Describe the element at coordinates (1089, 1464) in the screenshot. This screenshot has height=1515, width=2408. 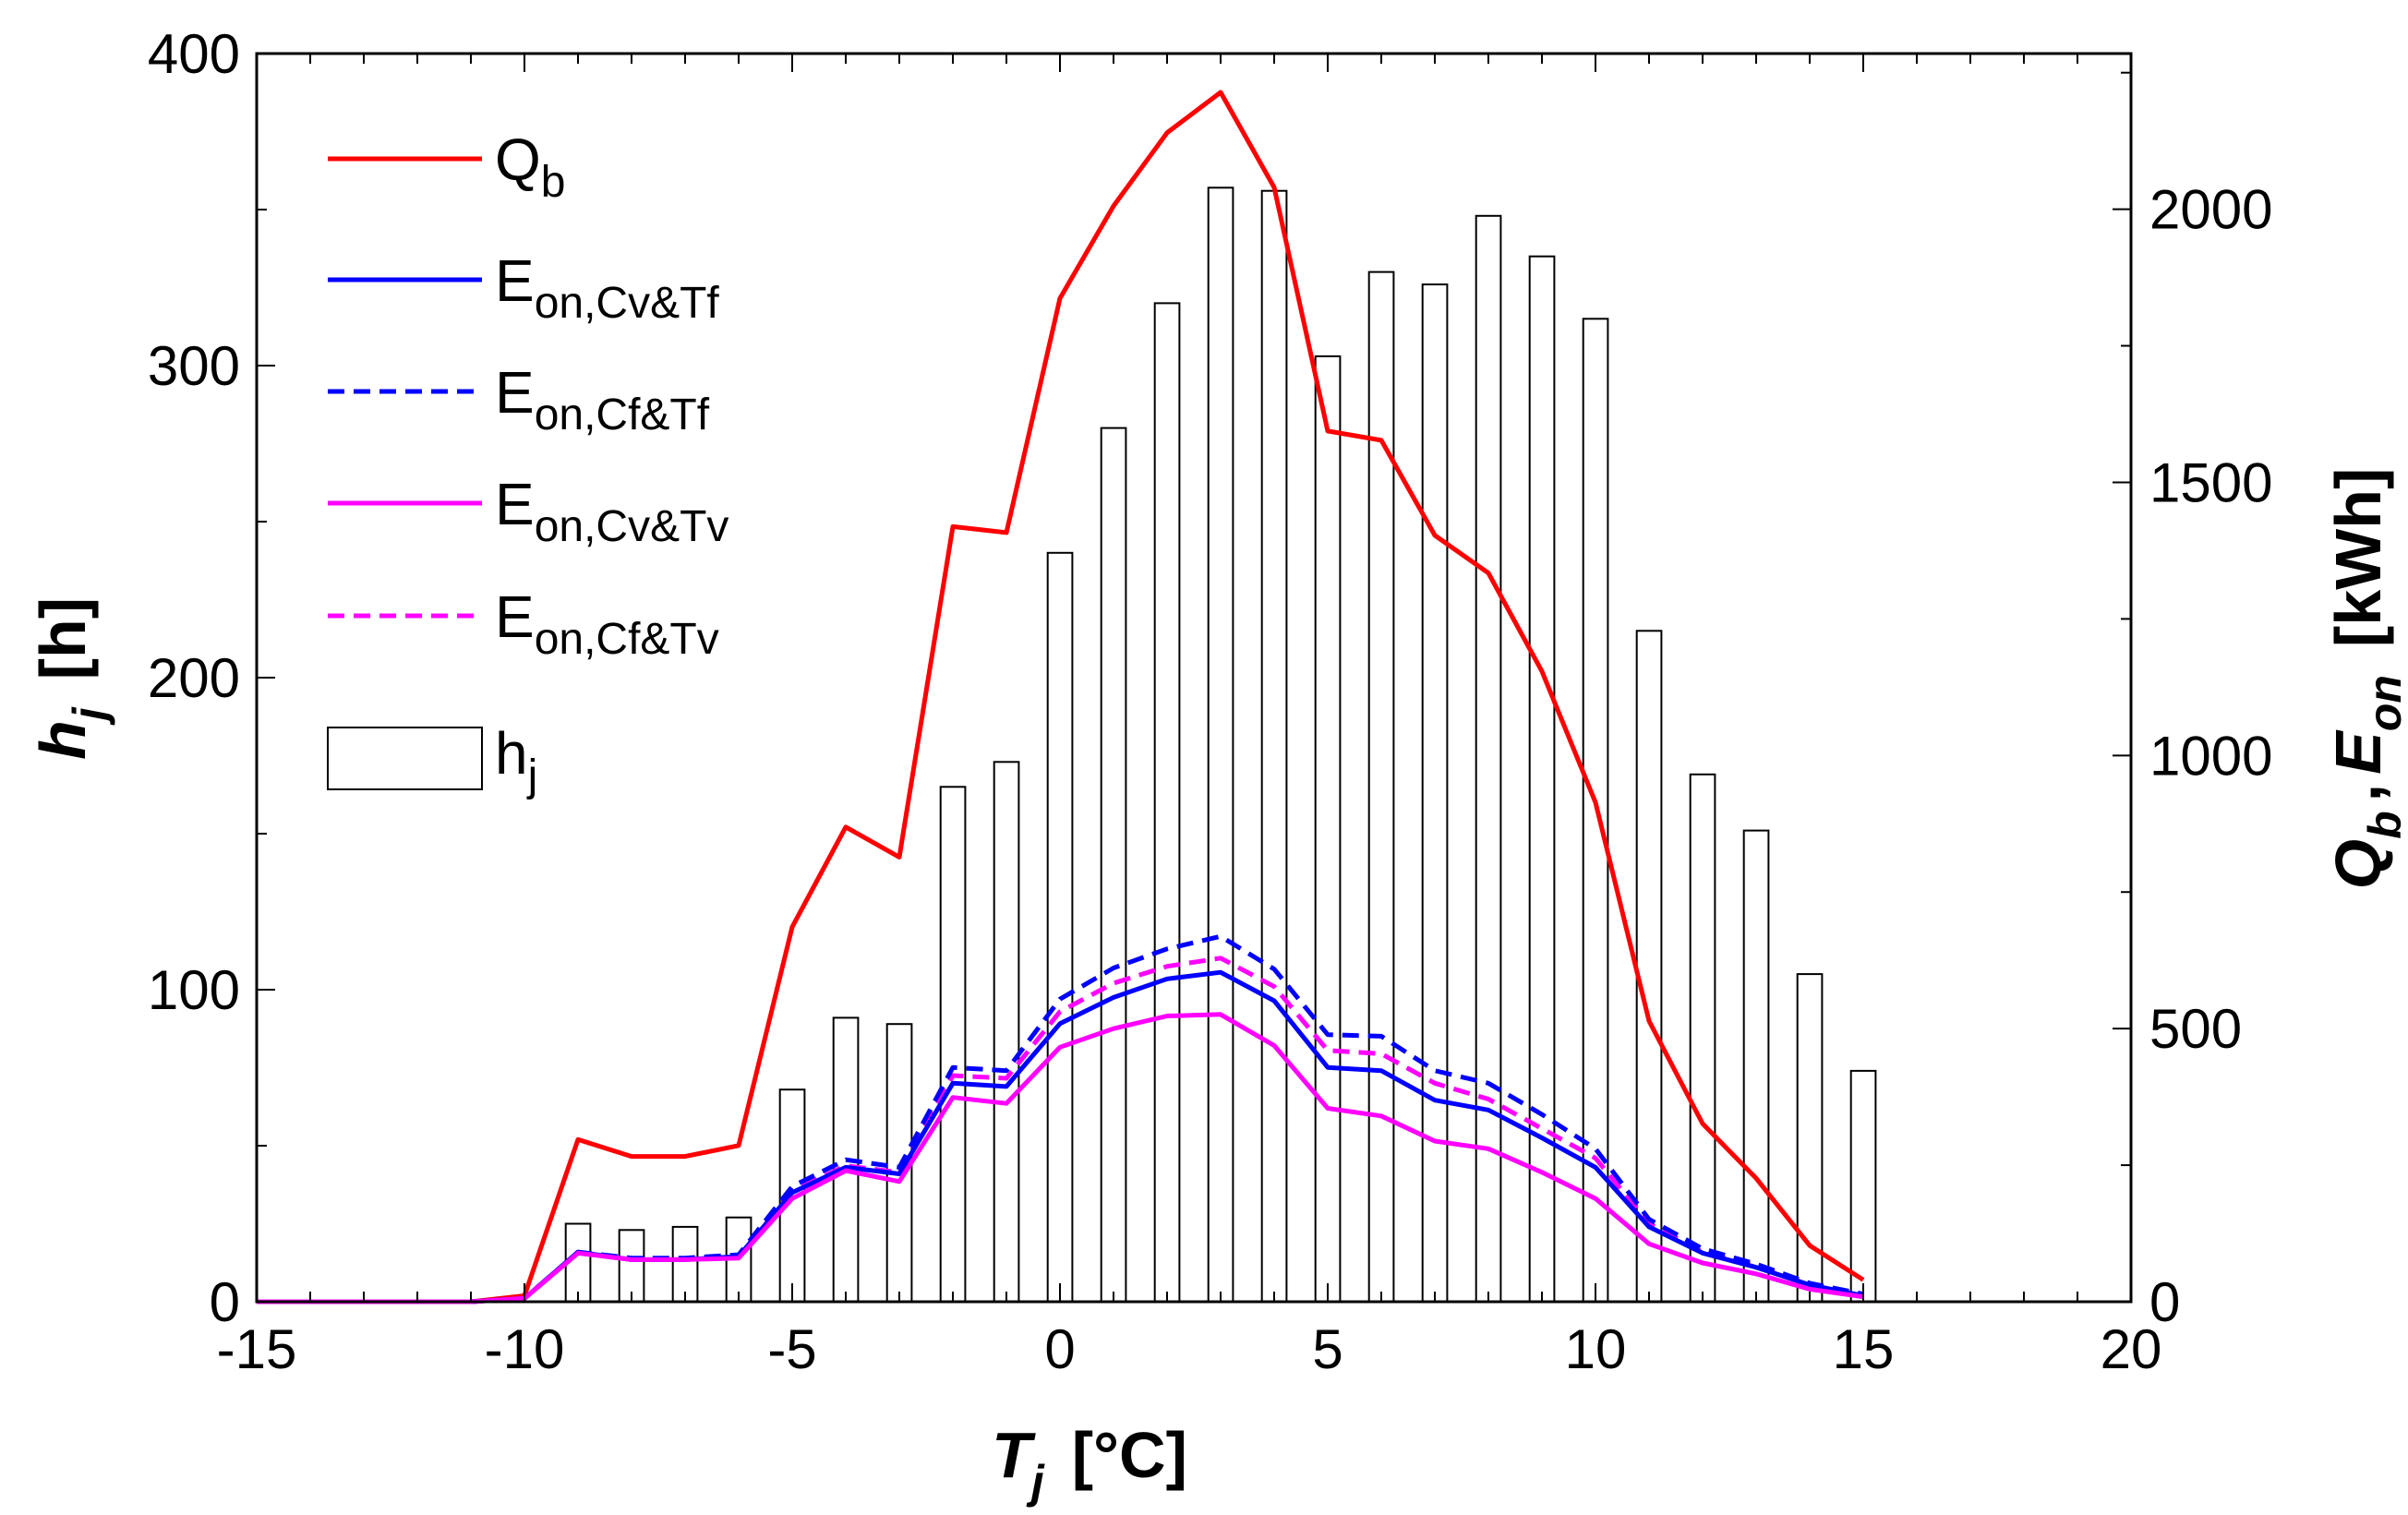
I see `x-axis-label: Tj [°C]` at that location.